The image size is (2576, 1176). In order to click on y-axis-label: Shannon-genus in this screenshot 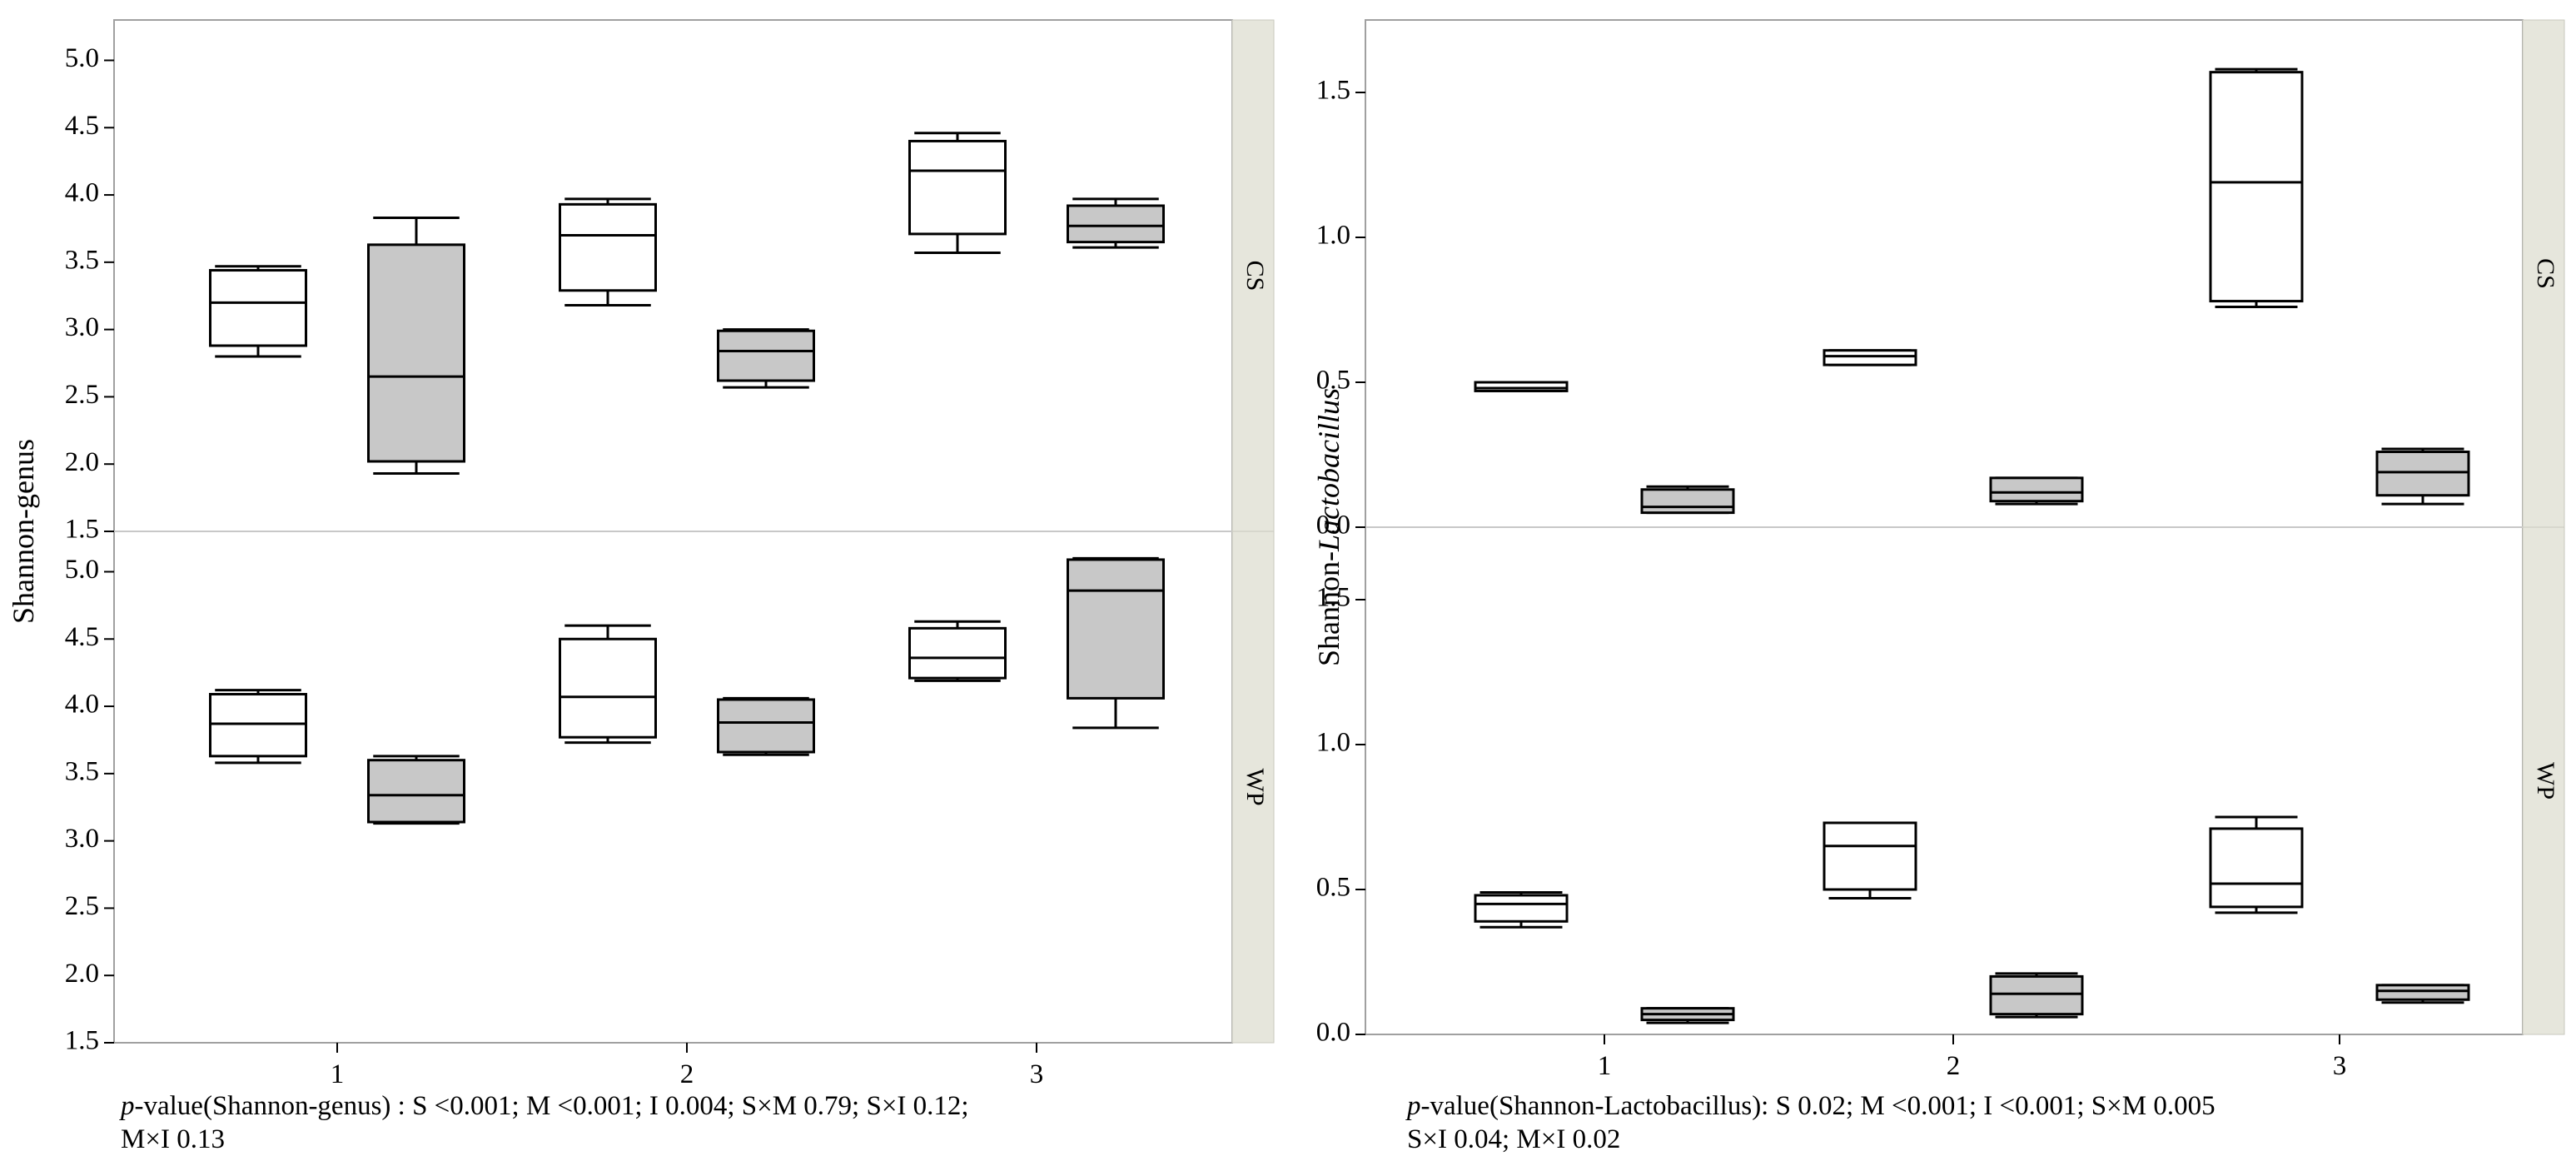, I will do `click(23, 531)`.